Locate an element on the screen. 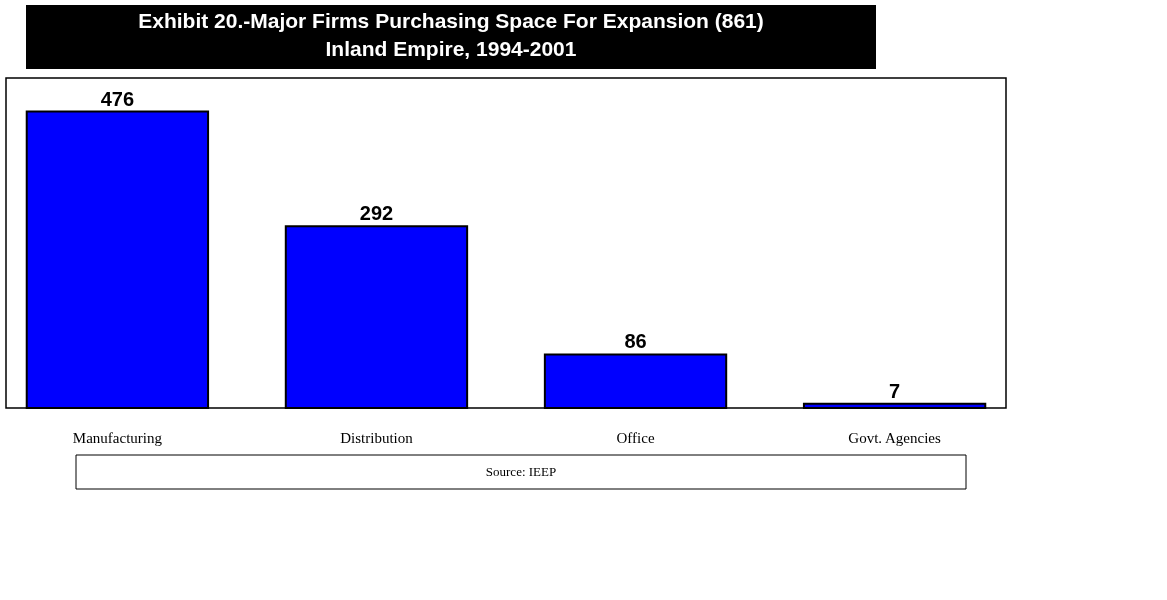  data-label: 86 is located at coordinates (635, 341).